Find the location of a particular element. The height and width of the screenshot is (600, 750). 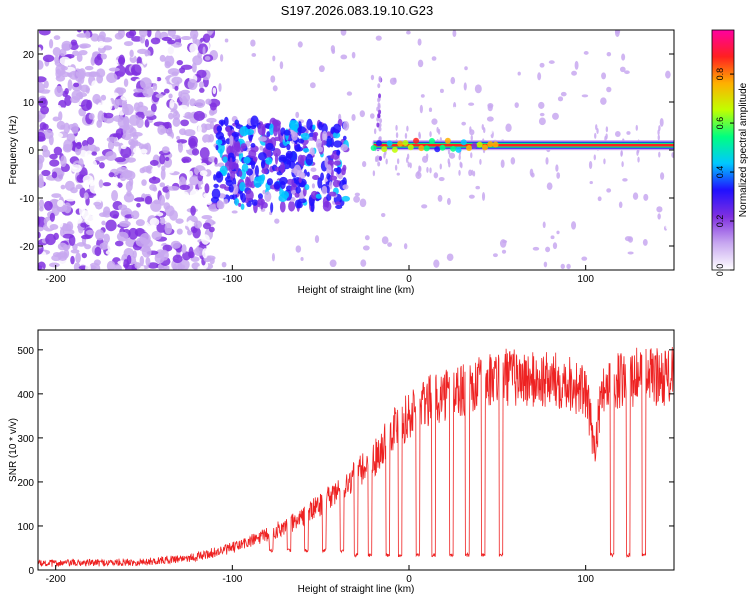

spectrogram-y-label: Frequency (Hz) is located at coordinates (13, 150).